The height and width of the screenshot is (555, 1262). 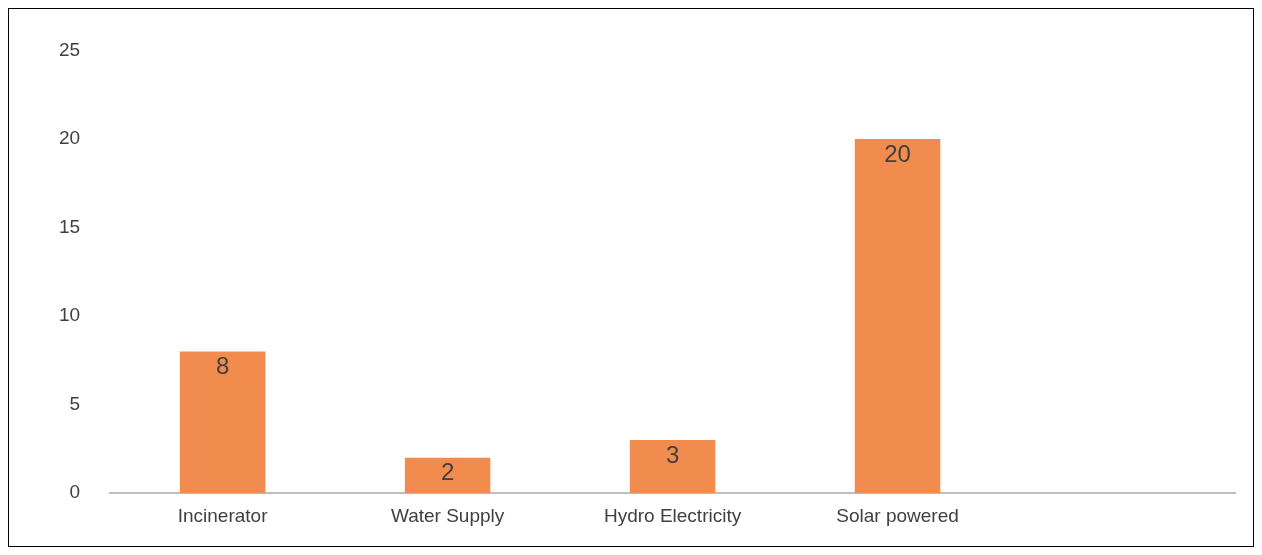 What do you see at coordinates (447, 472) in the screenshot?
I see `data-label: 2` at bounding box center [447, 472].